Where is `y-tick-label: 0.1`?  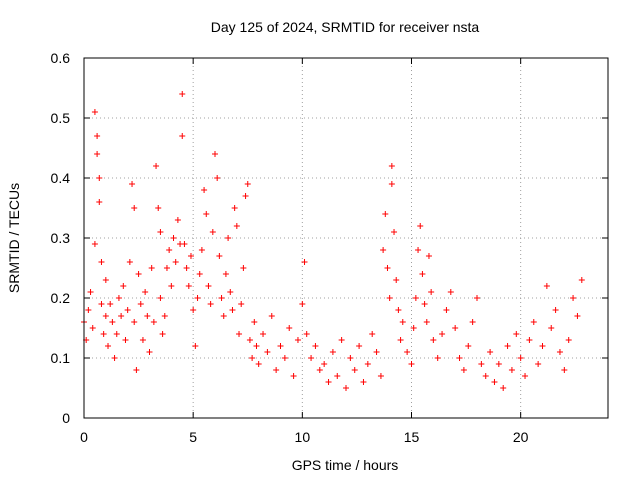
y-tick-label: 0.1 is located at coordinates (61, 358).